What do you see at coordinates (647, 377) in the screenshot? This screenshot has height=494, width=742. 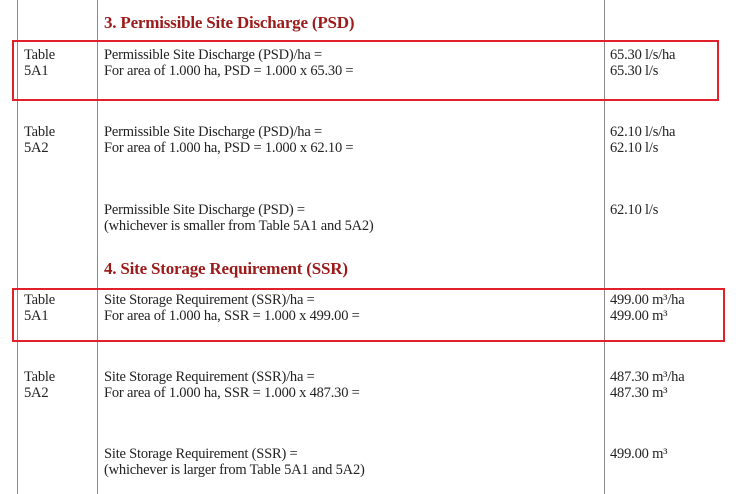 I see `row-value: 487.30 m³/ha` at bounding box center [647, 377].